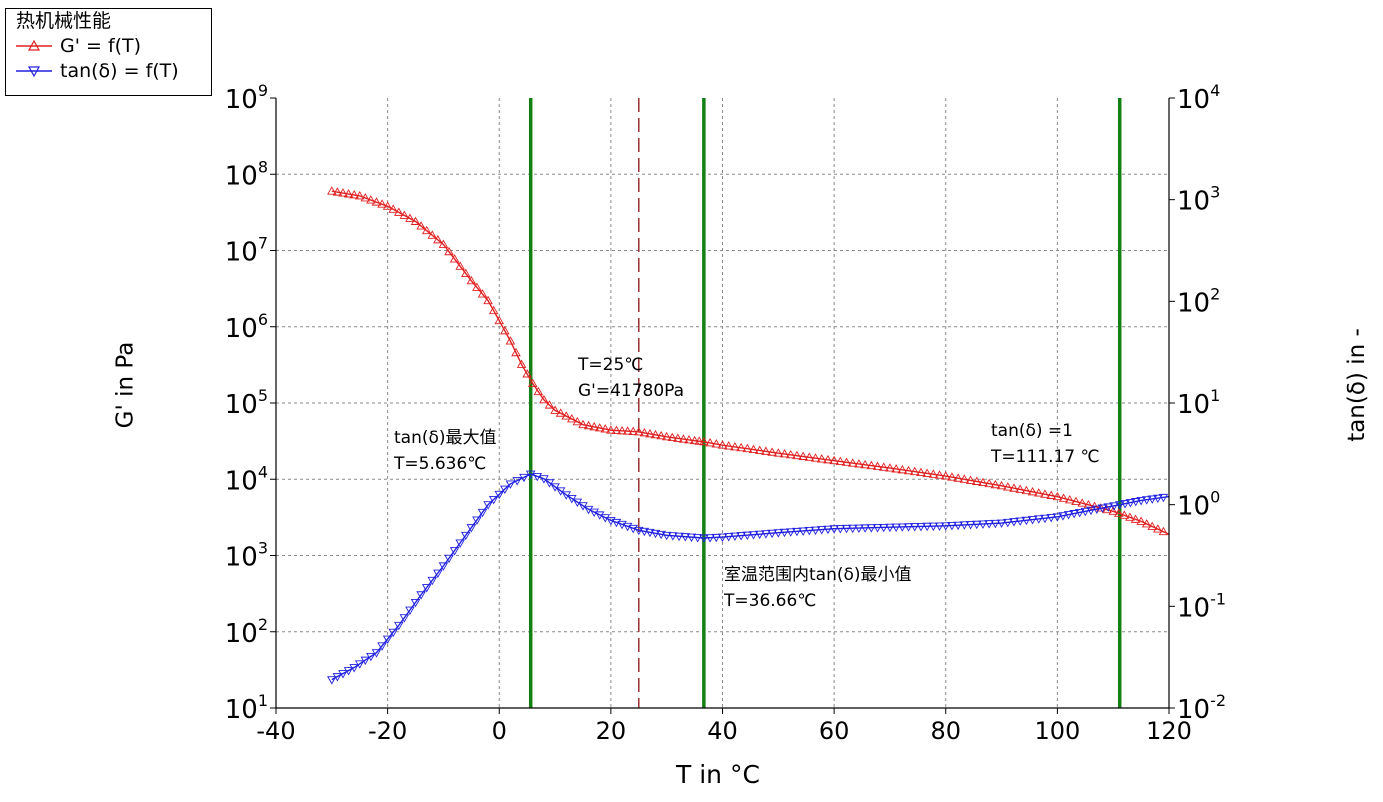 This screenshot has width=1383, height=802. I want to click on y-right-tick-label: 102, so click(1198, 301).